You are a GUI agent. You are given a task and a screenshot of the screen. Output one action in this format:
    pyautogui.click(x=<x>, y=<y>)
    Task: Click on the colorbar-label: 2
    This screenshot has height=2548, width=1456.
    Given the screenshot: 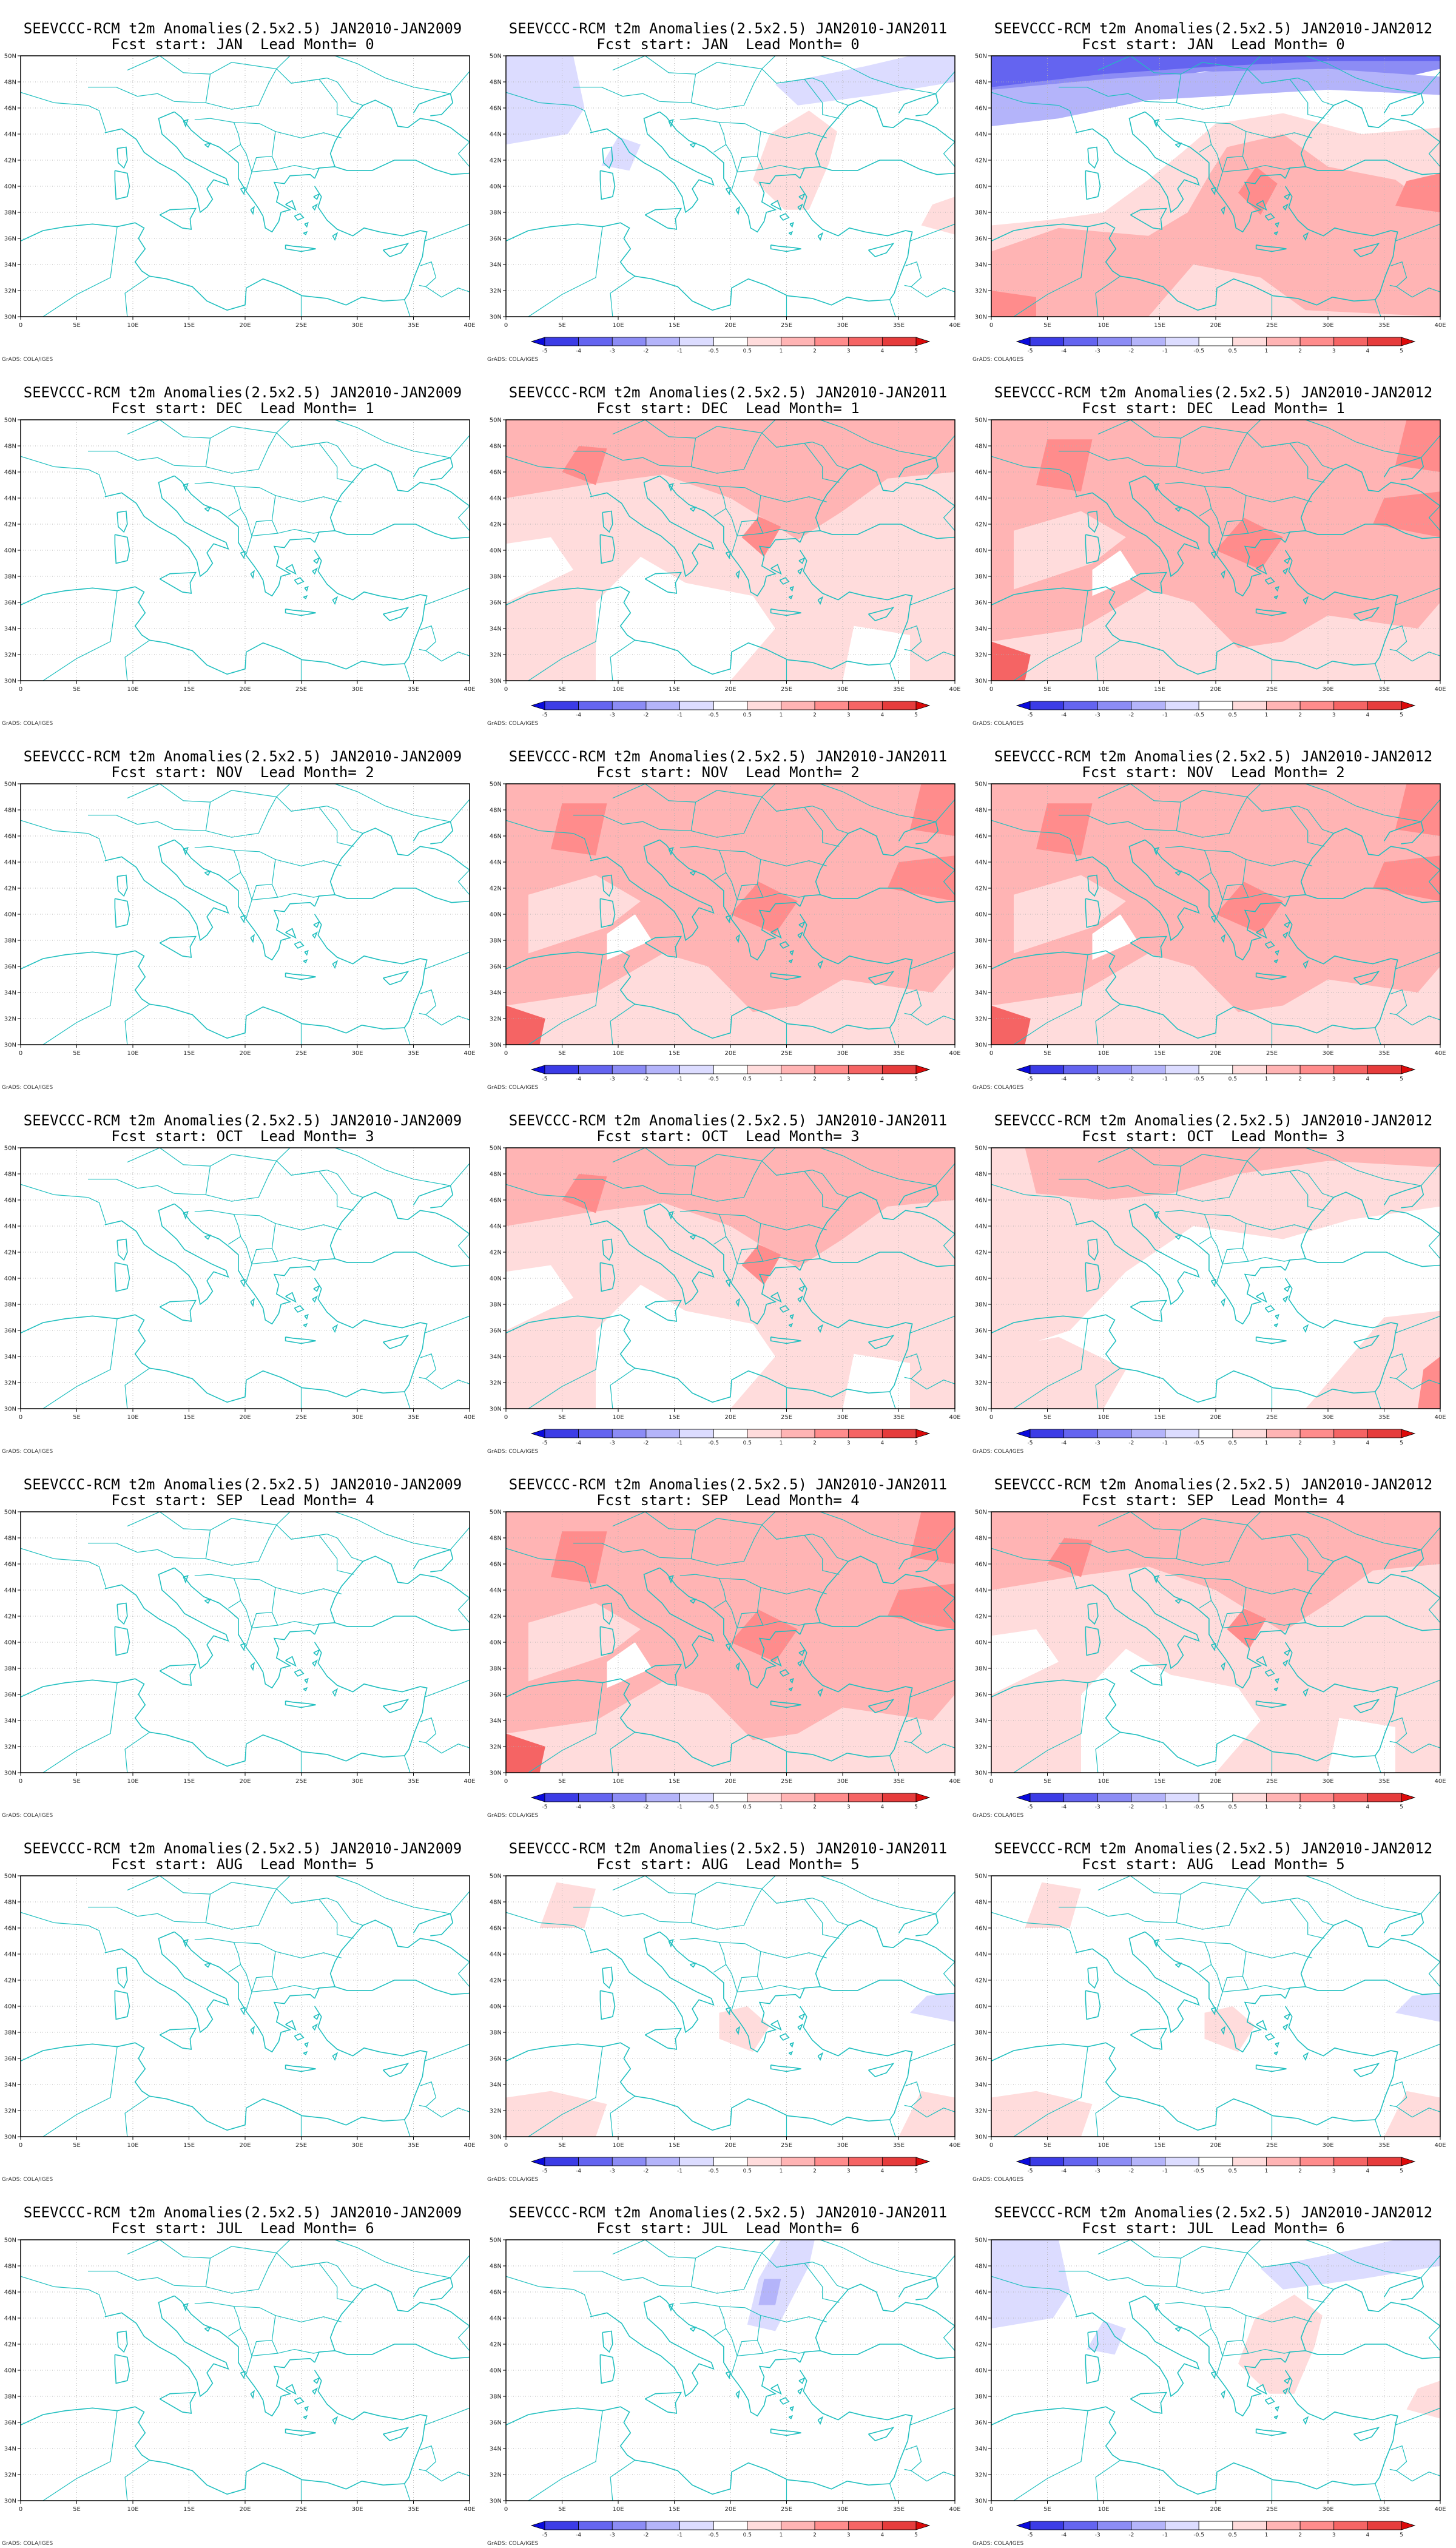 What is the action you would take?
    pyautogui.click(x=1300, y=1443)
    